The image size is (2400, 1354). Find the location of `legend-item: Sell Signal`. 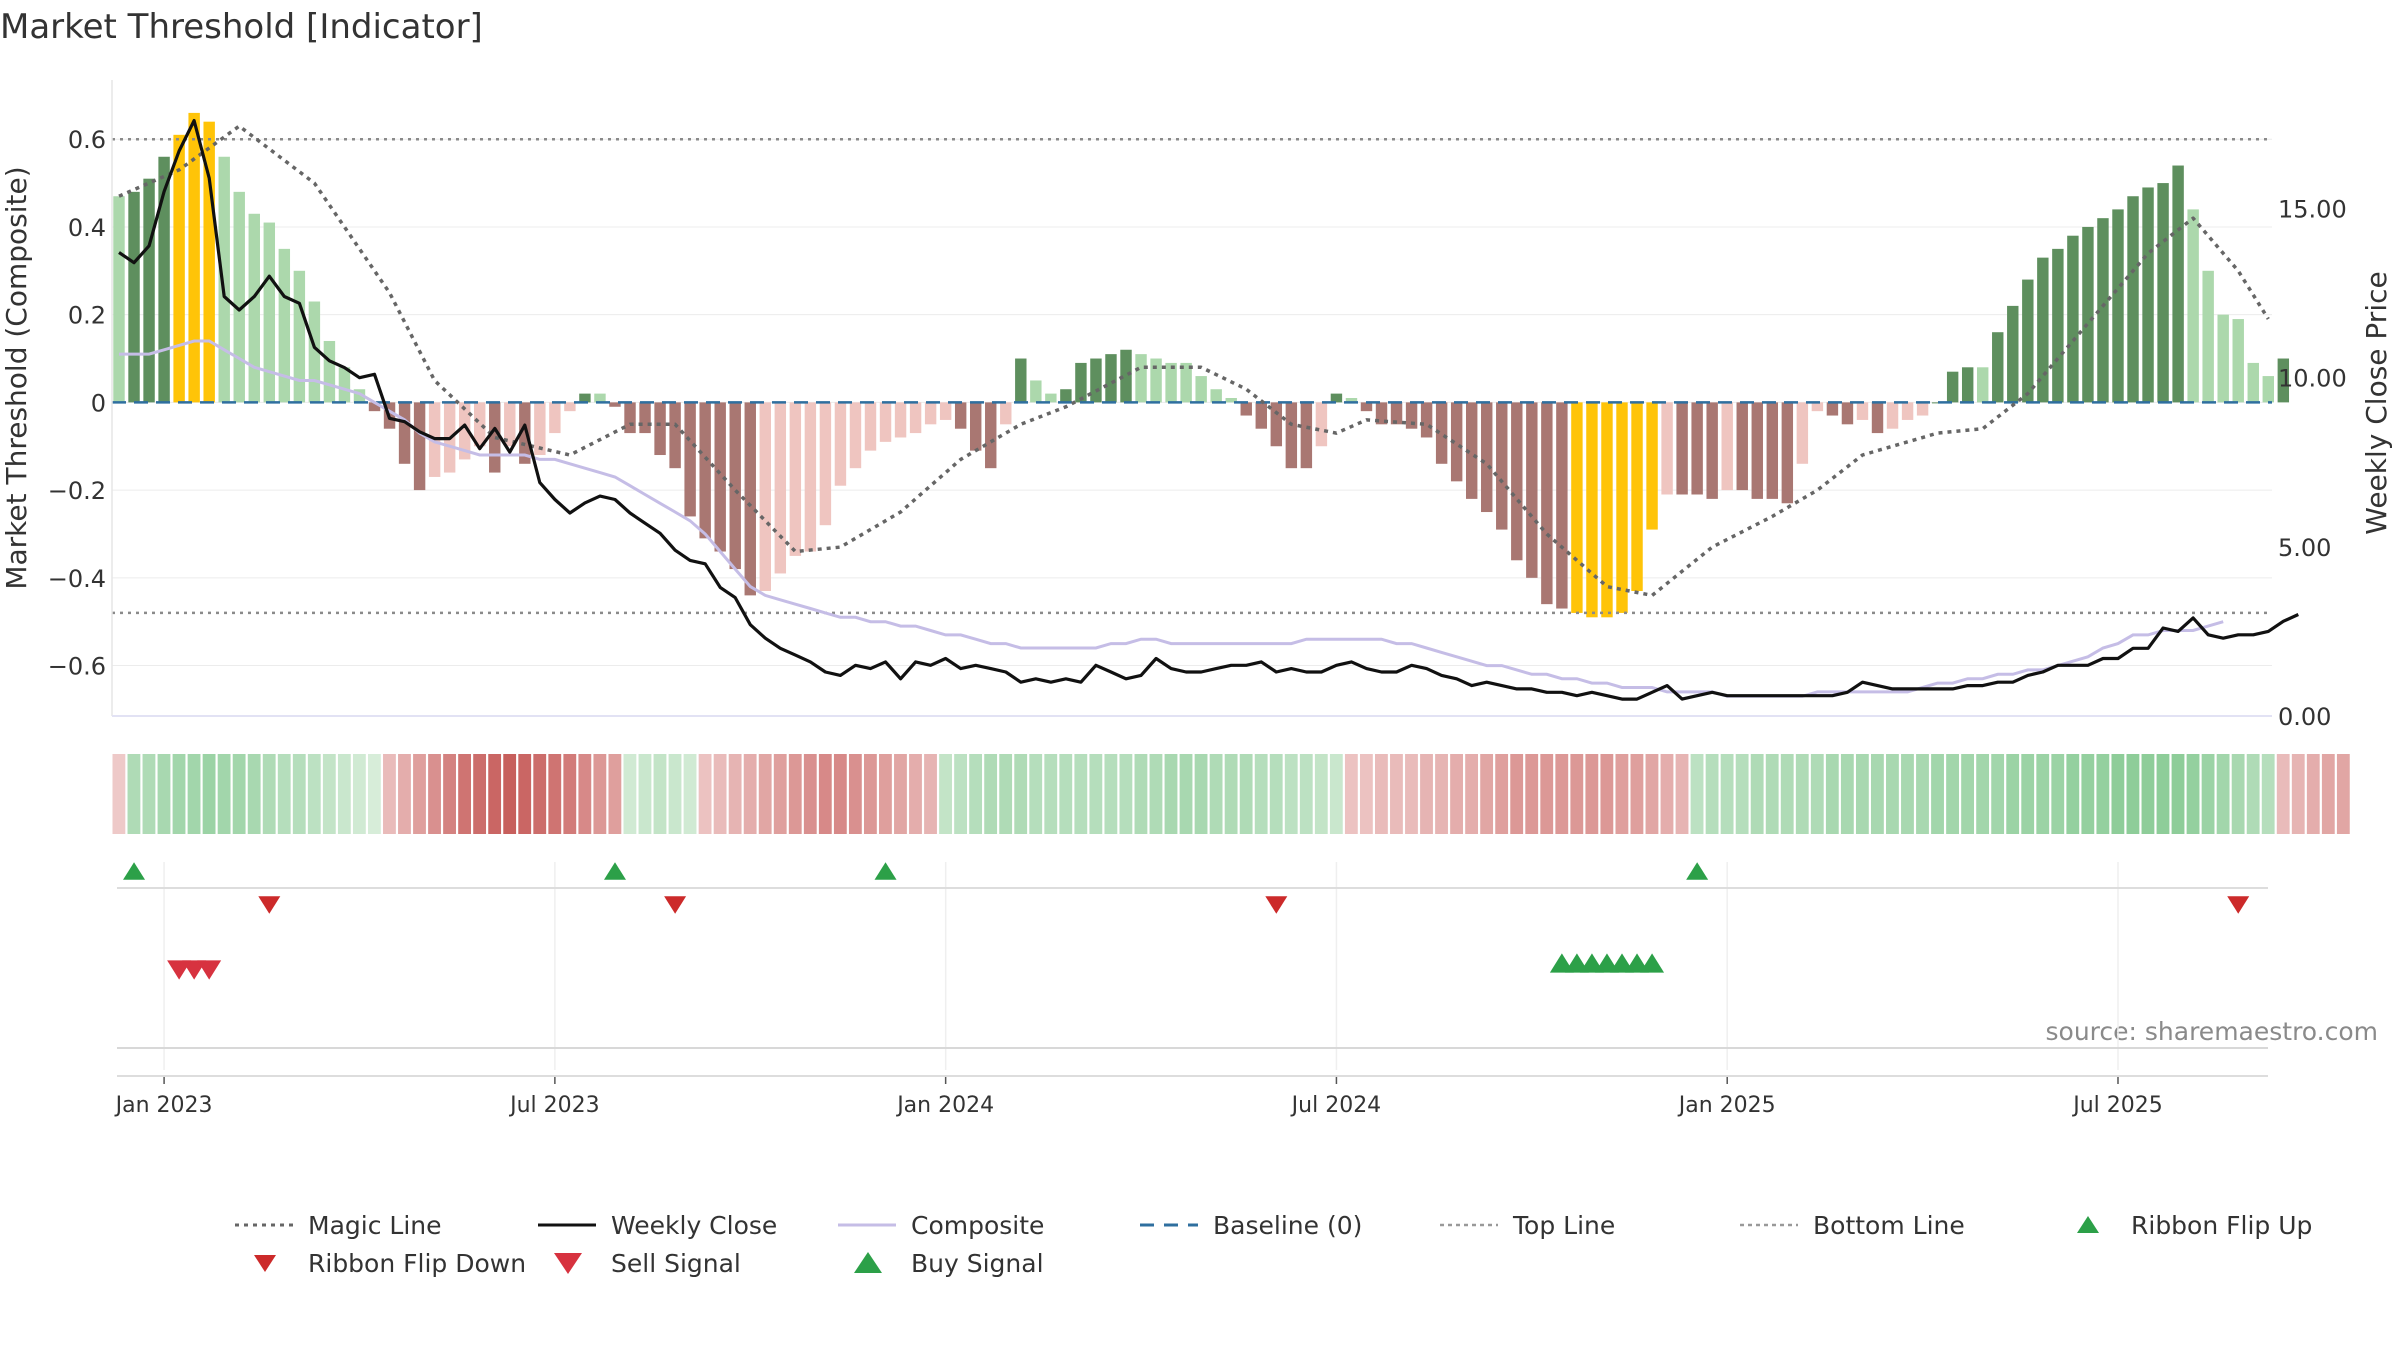

legend-item: Sell Signal is located at coordinates (647, 1263).